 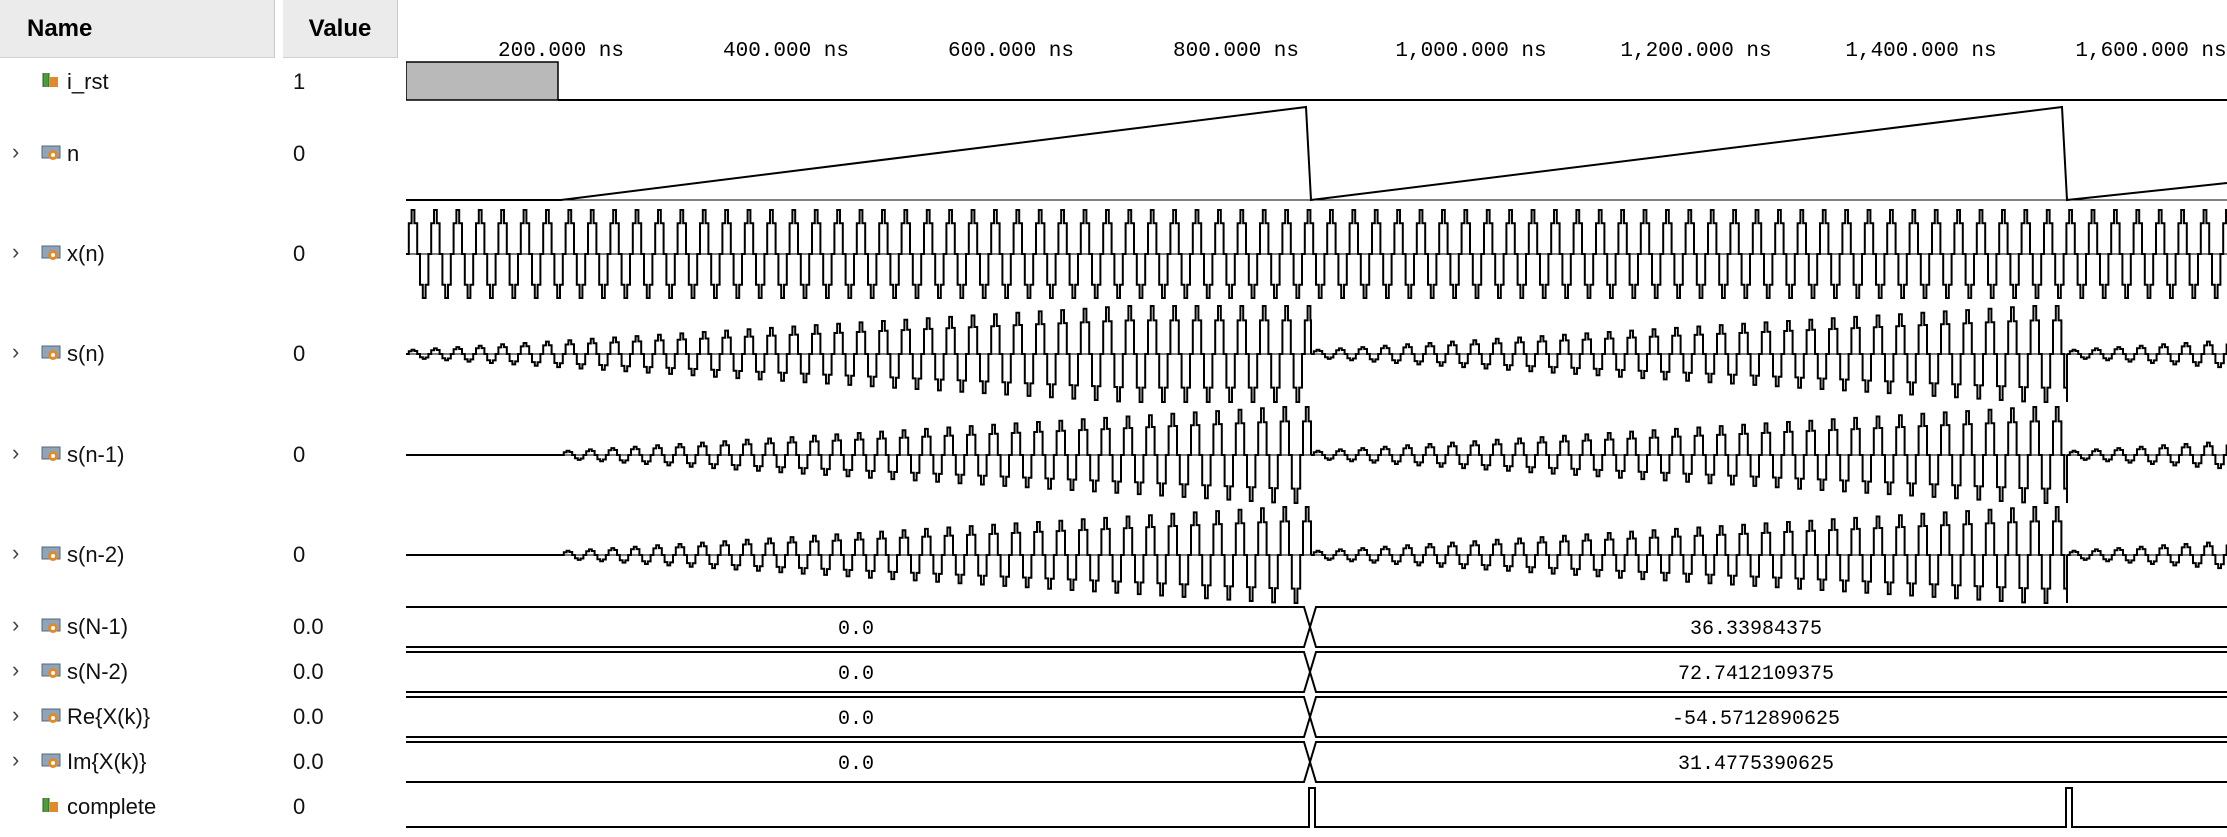 What do you see at coordinates (299, 81) in the screenshot?
I see `signal-value: 1` at bounding box center [299, 81].